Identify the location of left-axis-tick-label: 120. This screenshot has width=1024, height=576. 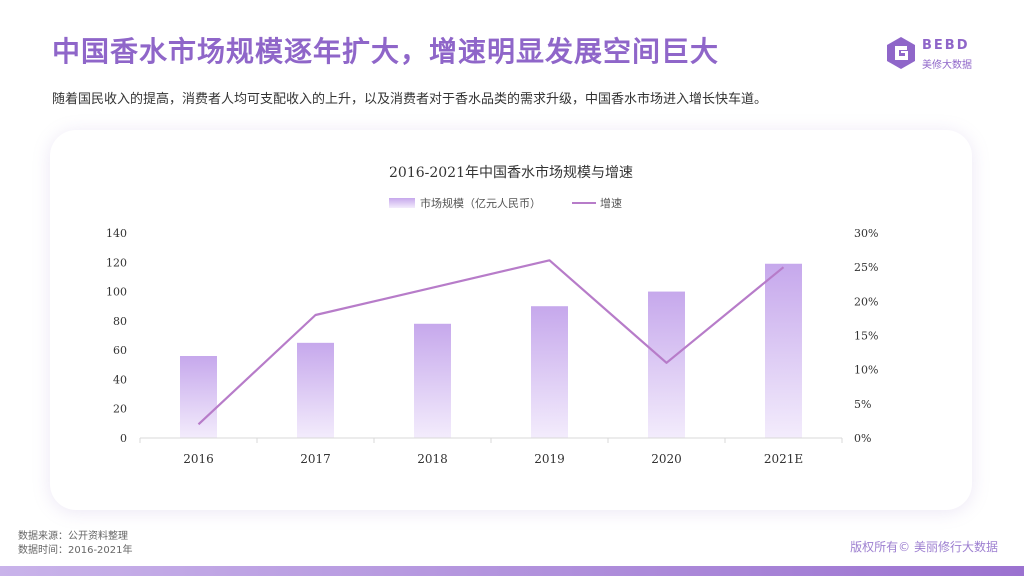
(116, 262).